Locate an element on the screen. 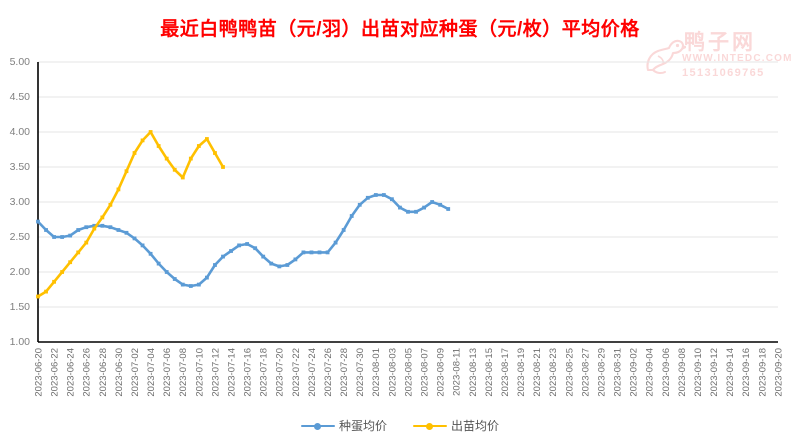 Image resolution: width=800 pixels, height=442 pixels. legend-swatch-zhongdan is located at coordinates (317, 426).